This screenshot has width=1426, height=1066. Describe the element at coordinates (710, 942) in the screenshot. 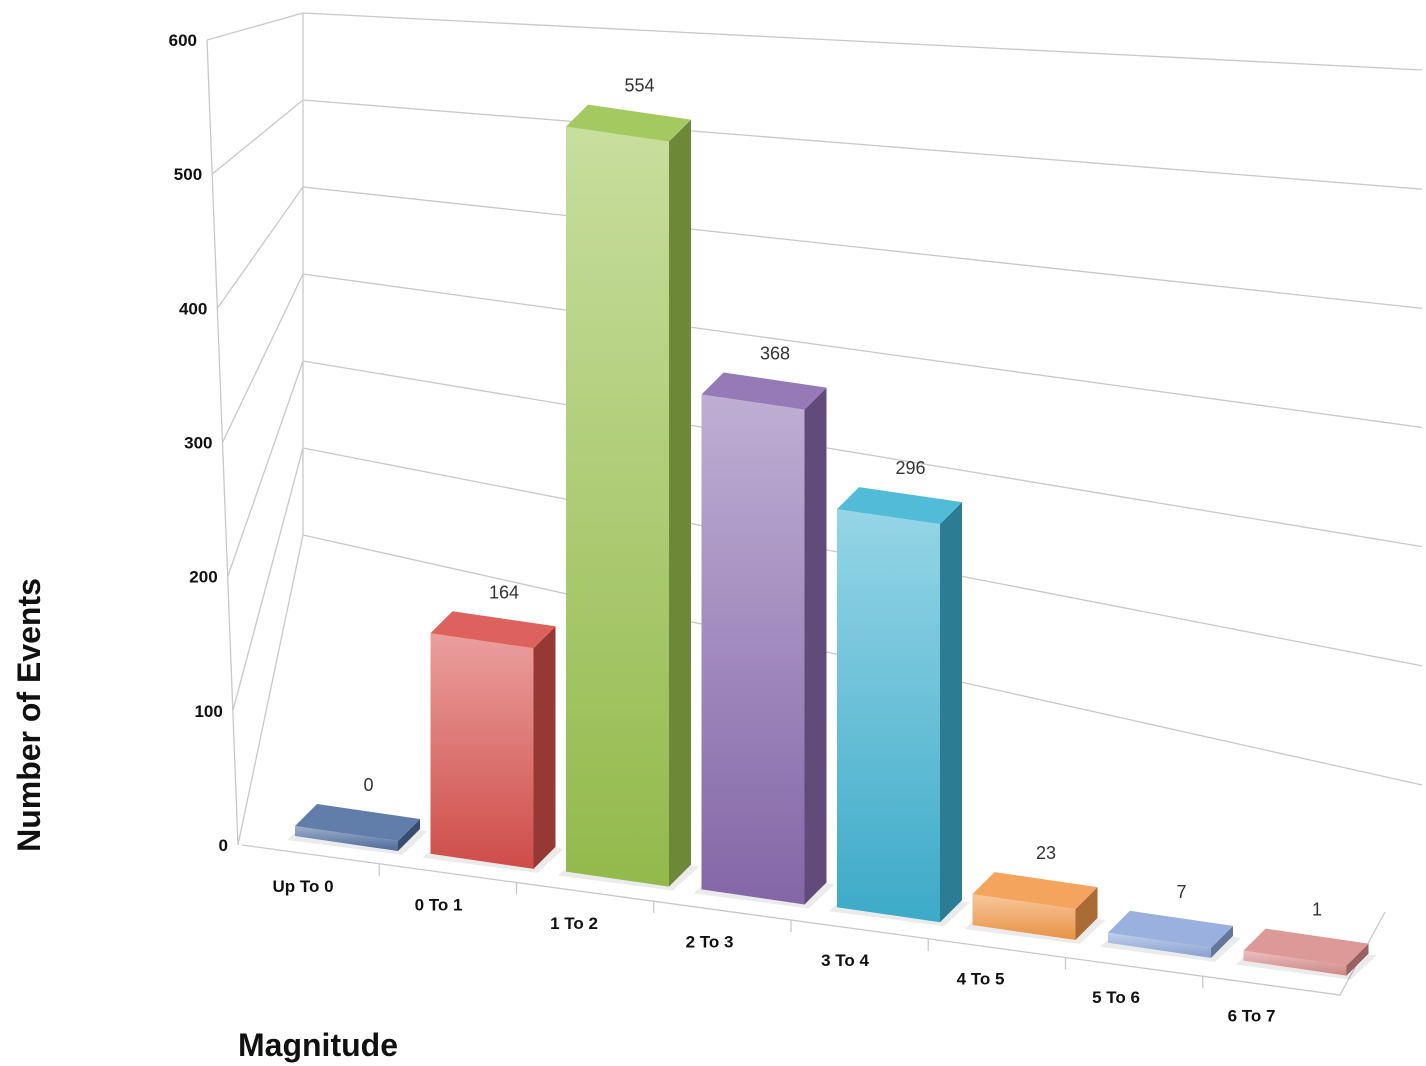

I see `x-tick-label: 2 To 3` at that location.